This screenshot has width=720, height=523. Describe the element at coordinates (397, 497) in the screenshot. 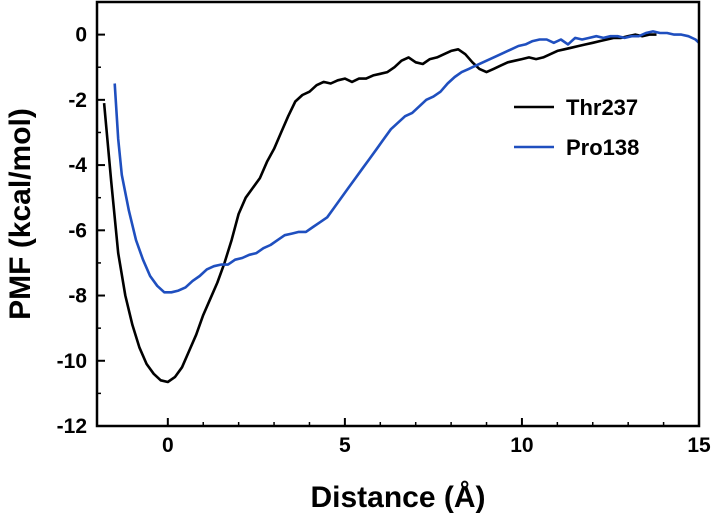

I see `x-axis-title: Distance (Å)` at that location.